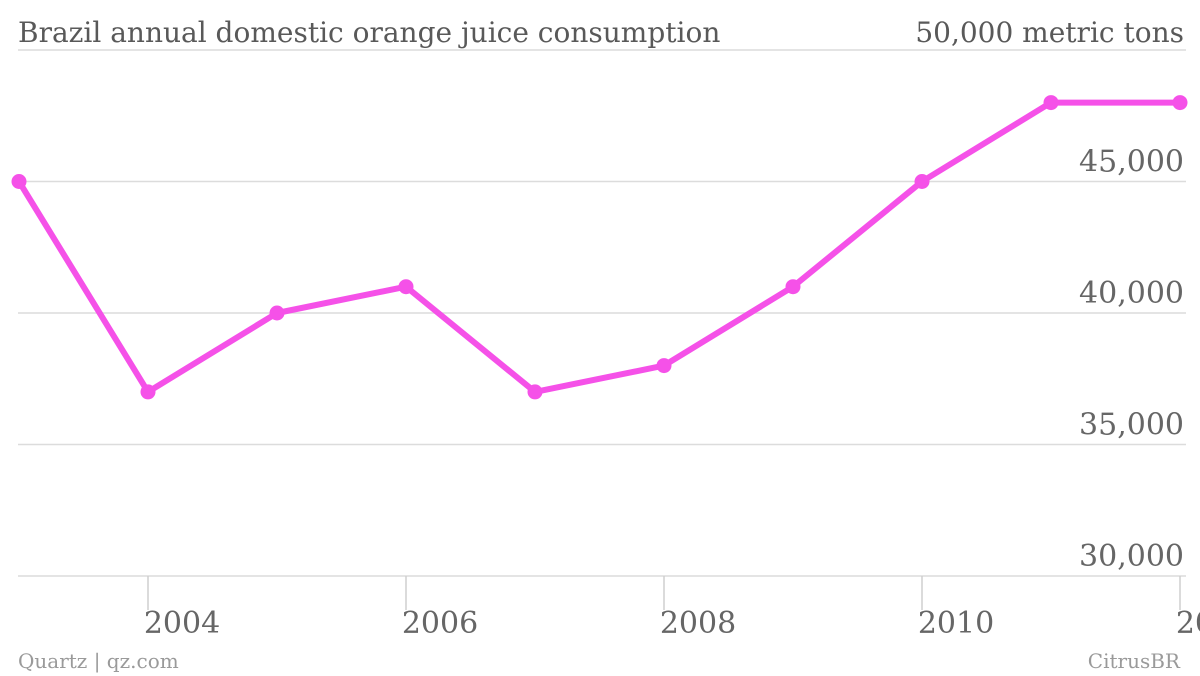  What do you see at coordinates (1051, 103) in the screenshot?
I see `data-point-2011` at bounding box center [1051, 103].